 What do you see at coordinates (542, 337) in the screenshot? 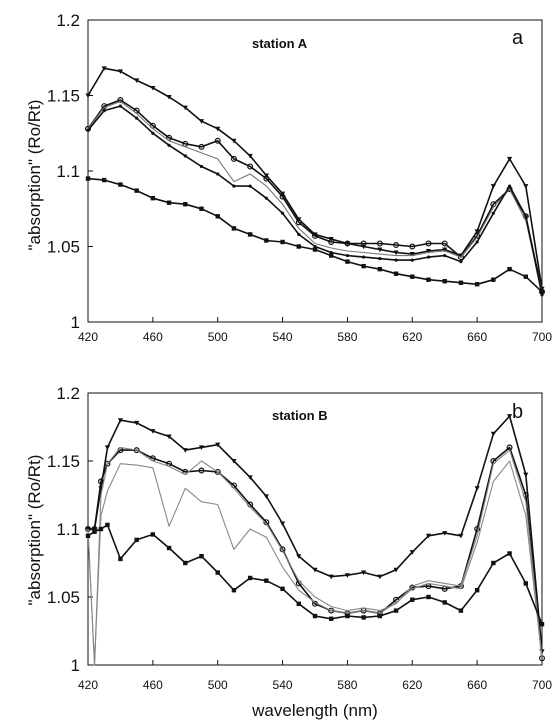
I see `panel-a-x-tick-label: 700` at bounding box center [542, 337].